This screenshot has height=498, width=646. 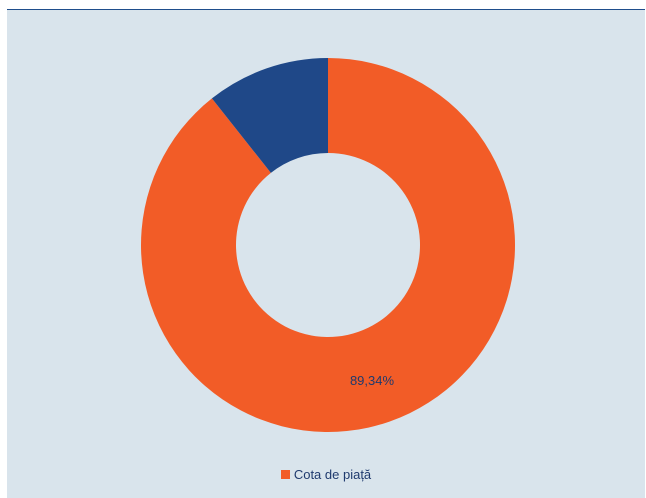 I want to click on legend-label: Cota de piață, so click(x=332, y=474).